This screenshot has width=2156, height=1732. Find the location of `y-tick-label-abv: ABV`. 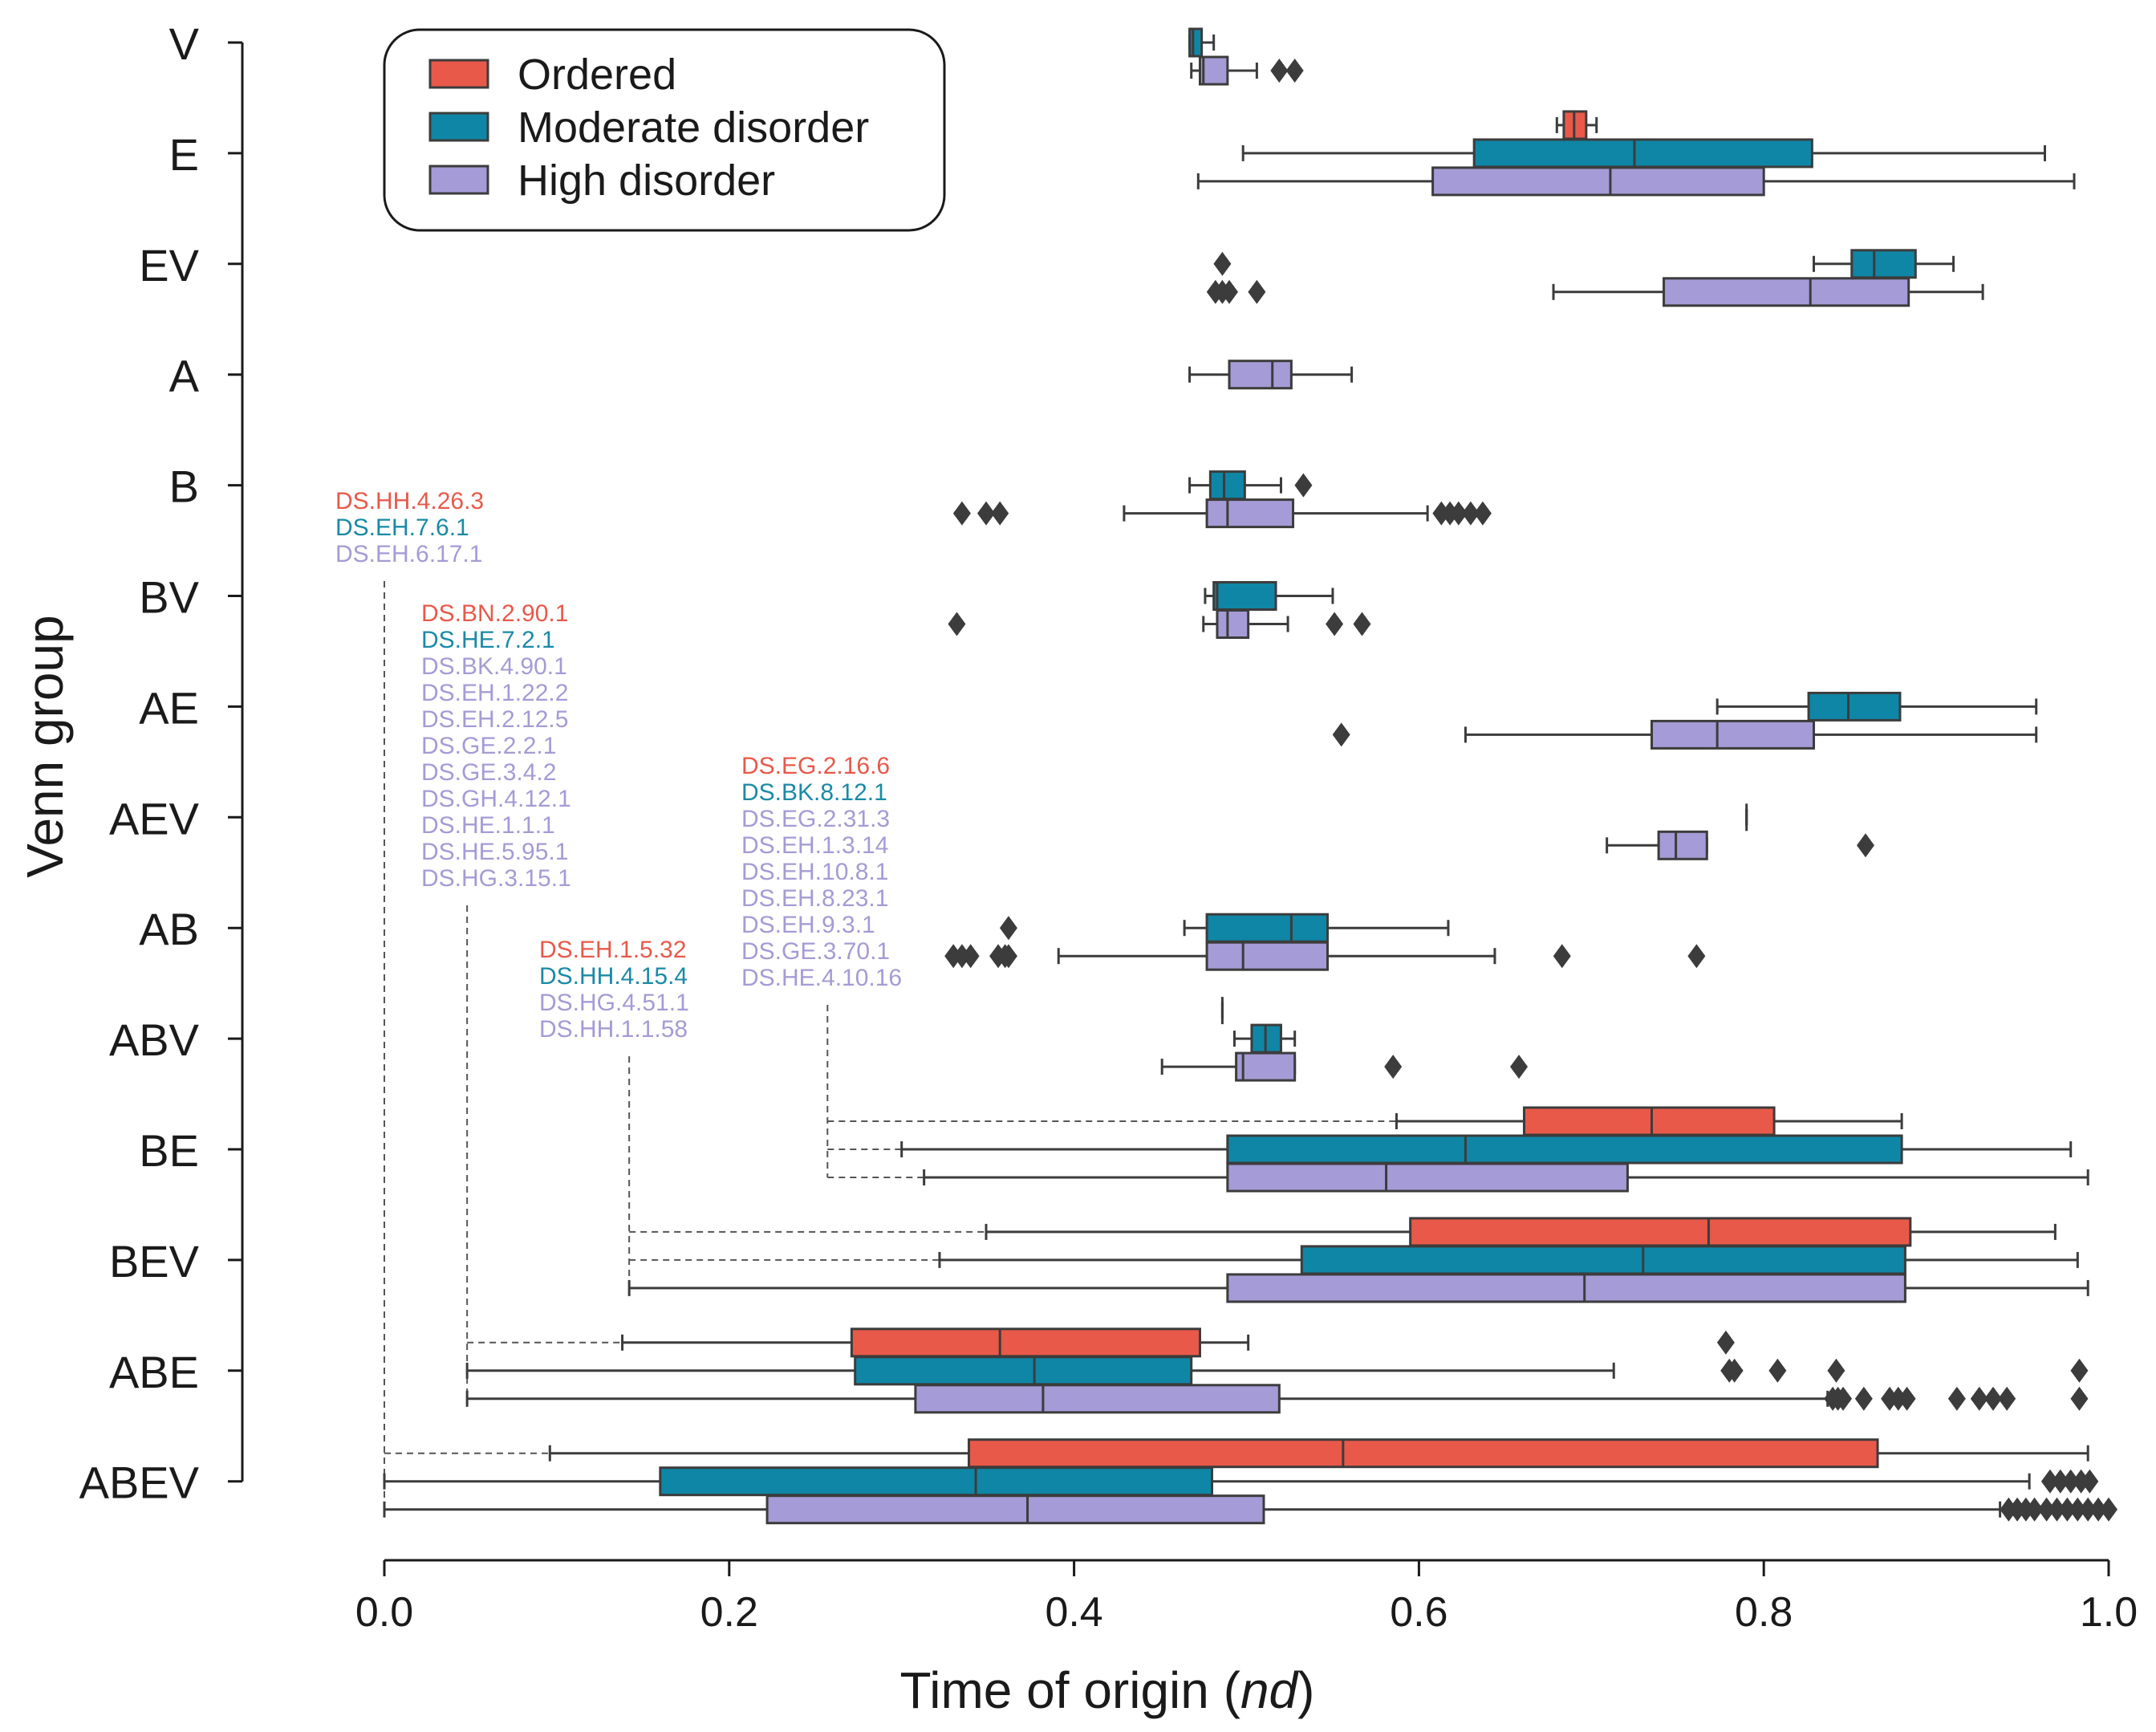

y-tick-label-abv: ABV is located at coordinates (154, 1039).